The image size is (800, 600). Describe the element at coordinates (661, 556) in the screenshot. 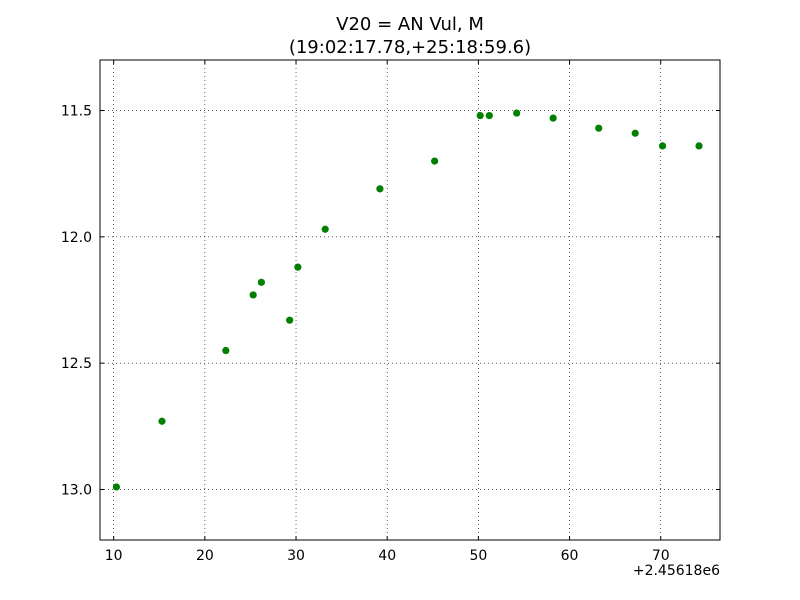

I see `x-tick-label: 70` at that location.